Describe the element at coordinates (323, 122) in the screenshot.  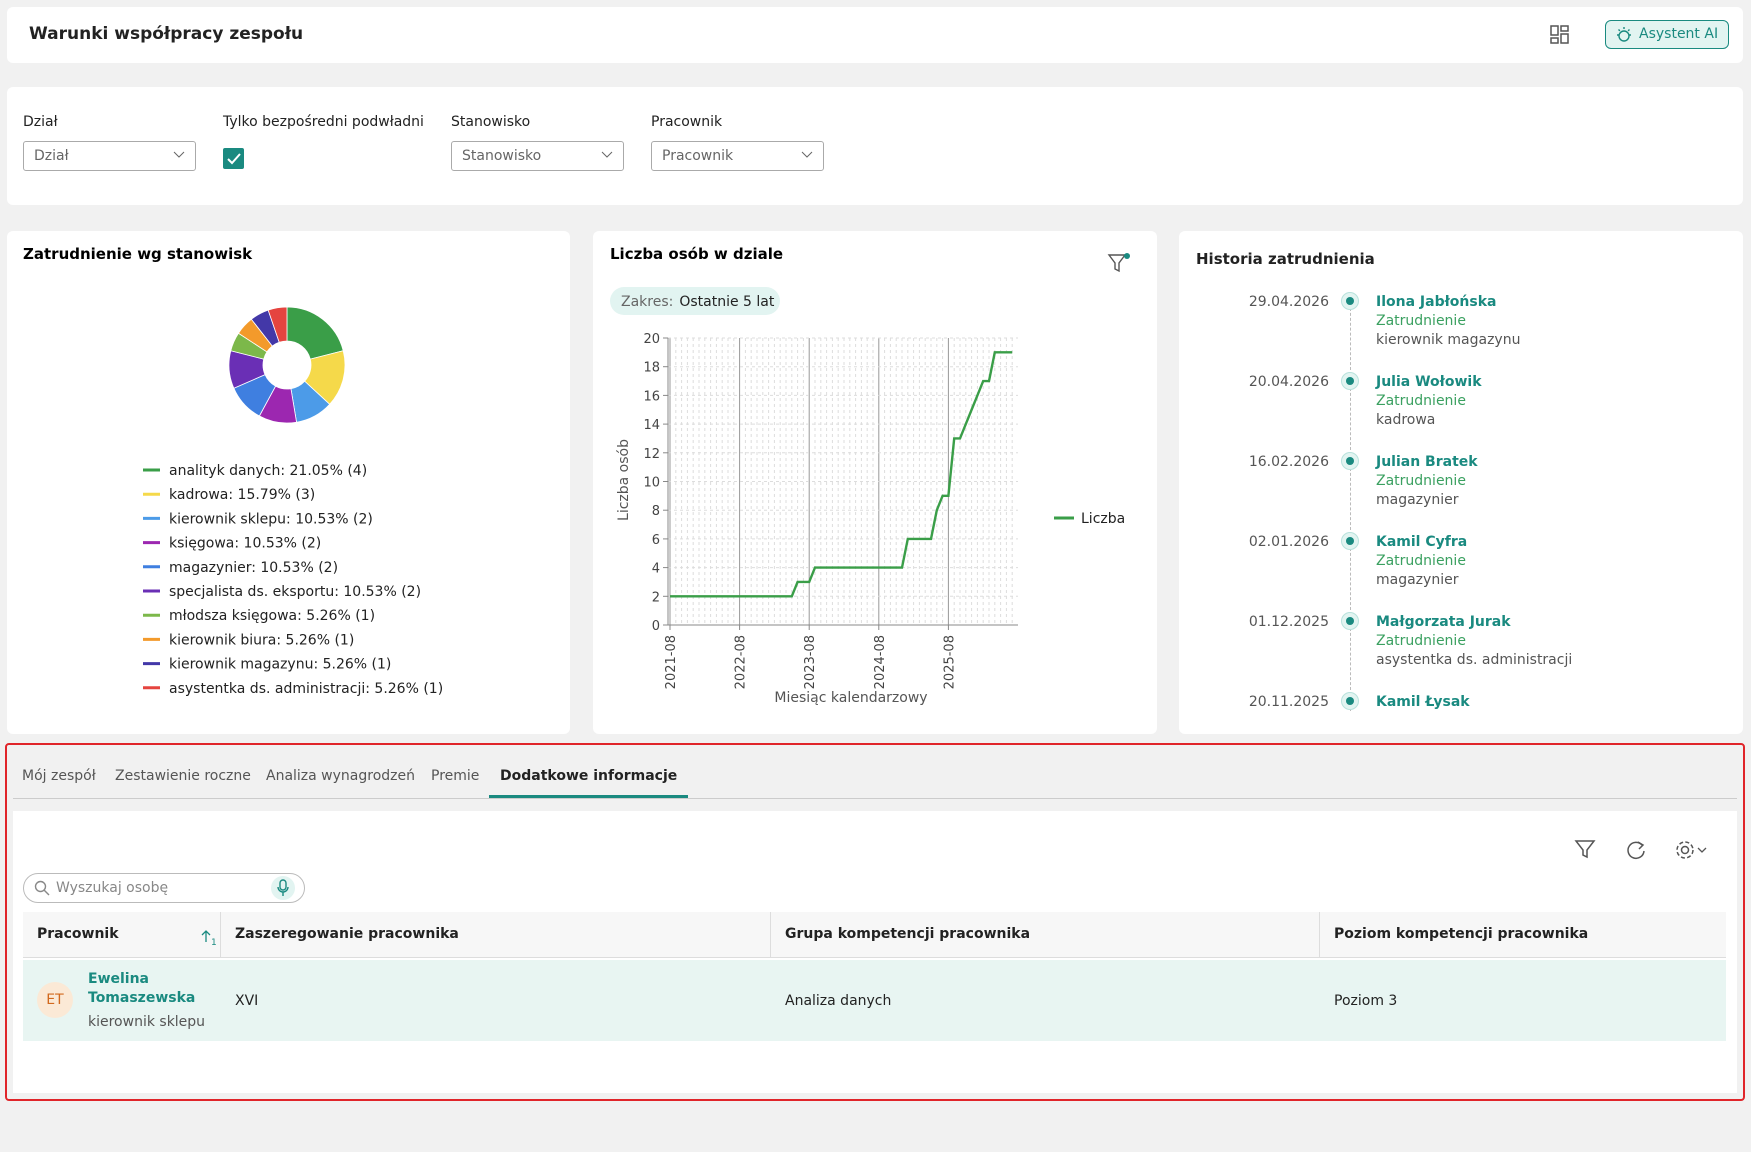
I see `filter-label: Tylko bezpośredni podwładni` at that location.